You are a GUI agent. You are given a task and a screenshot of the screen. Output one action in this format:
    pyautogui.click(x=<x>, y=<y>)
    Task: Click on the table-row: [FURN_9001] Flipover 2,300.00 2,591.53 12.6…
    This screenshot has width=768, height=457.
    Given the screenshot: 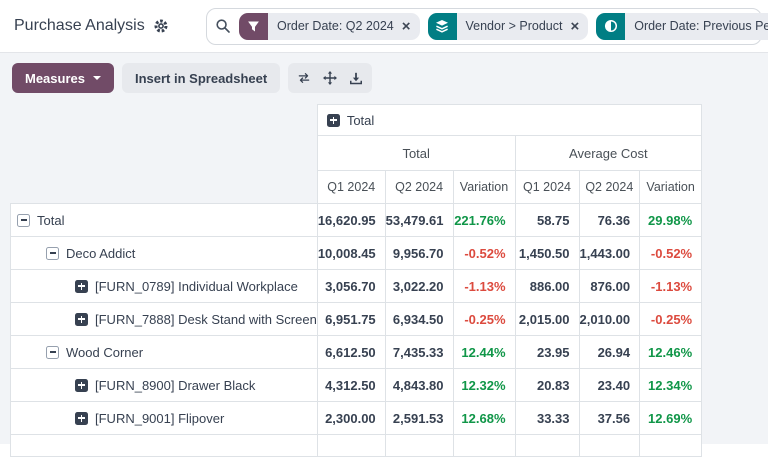 What is the action you would take?
    pyautogui.click(x=356, y=418)
    